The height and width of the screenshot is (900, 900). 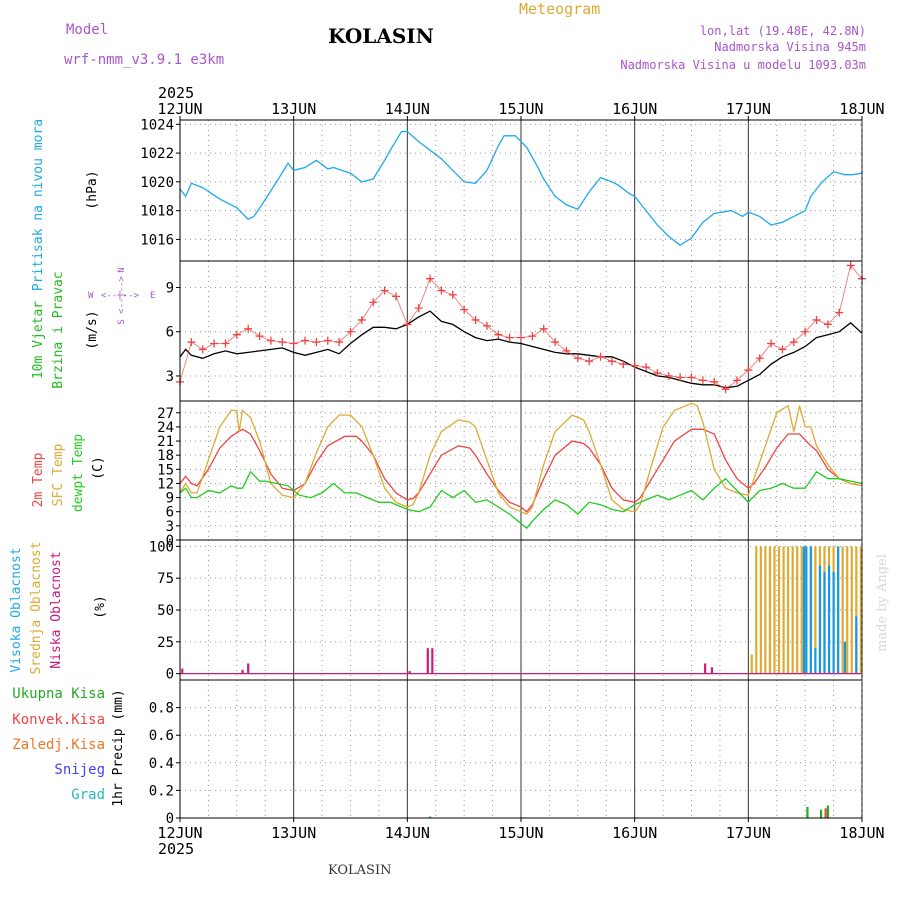 What do you see at coordinates (38, 479) in the screenshot?
I see `temp-label-1: 2m Temp` at bounding box center [38, 479].